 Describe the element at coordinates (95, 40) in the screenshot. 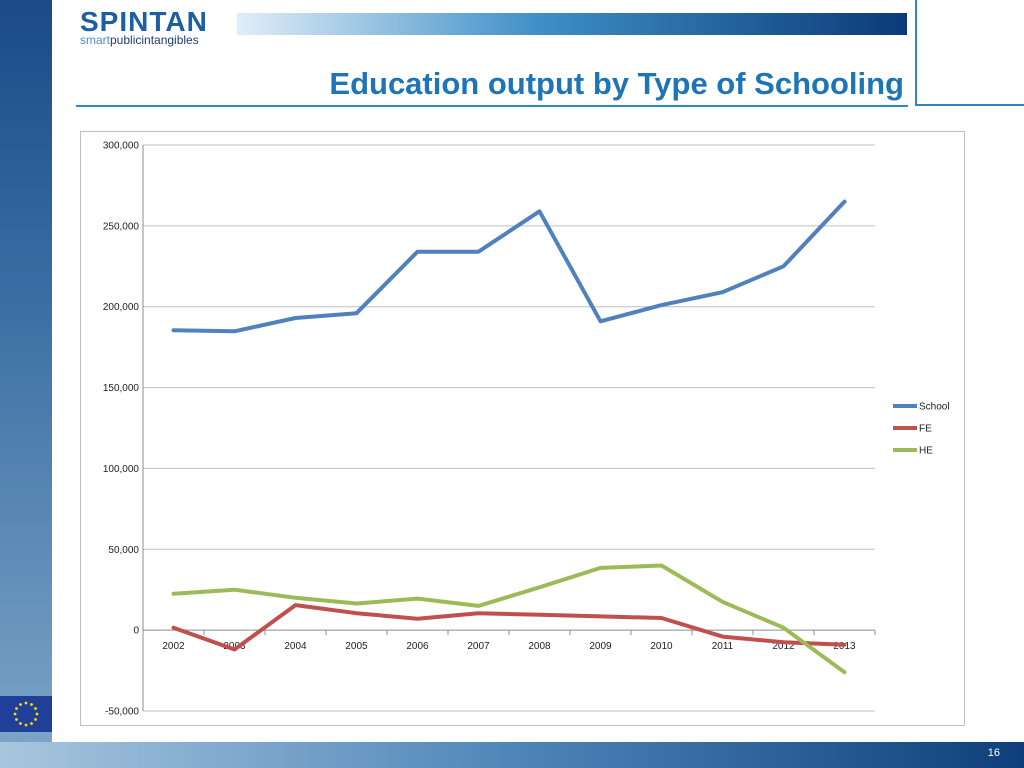

I see `logo-tagline-smart: smart` at that location.